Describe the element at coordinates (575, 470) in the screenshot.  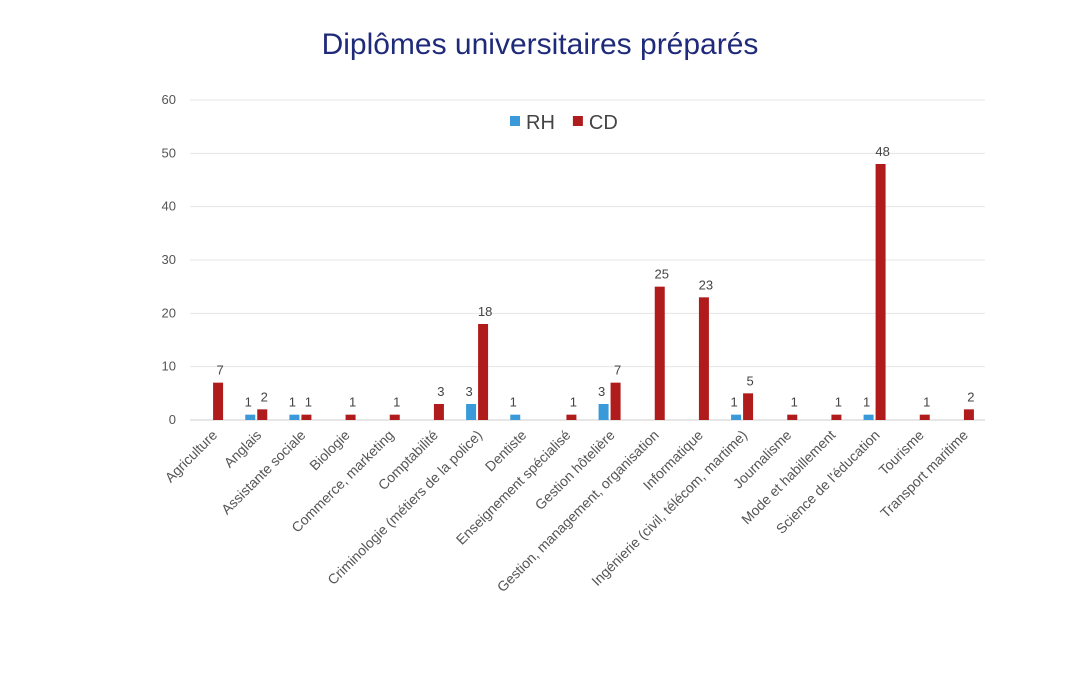
I see `x-category-label: Gestion hôtelière` at that location.